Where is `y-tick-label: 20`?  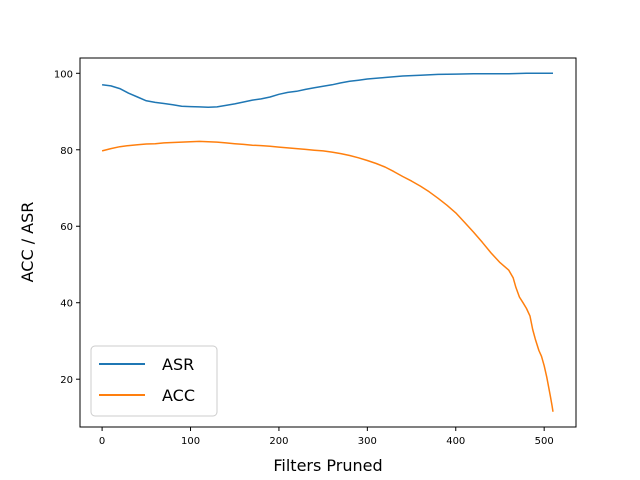 y-tick-label: 20 is located at coordinates (66, 380).